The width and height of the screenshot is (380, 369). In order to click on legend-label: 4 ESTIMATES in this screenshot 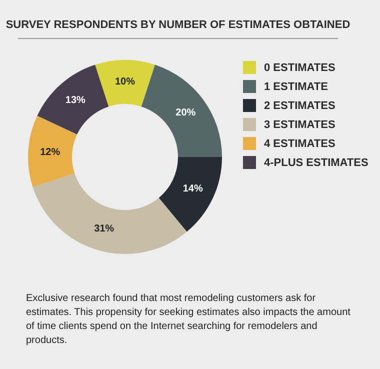, I will do `click(300, 144)`.